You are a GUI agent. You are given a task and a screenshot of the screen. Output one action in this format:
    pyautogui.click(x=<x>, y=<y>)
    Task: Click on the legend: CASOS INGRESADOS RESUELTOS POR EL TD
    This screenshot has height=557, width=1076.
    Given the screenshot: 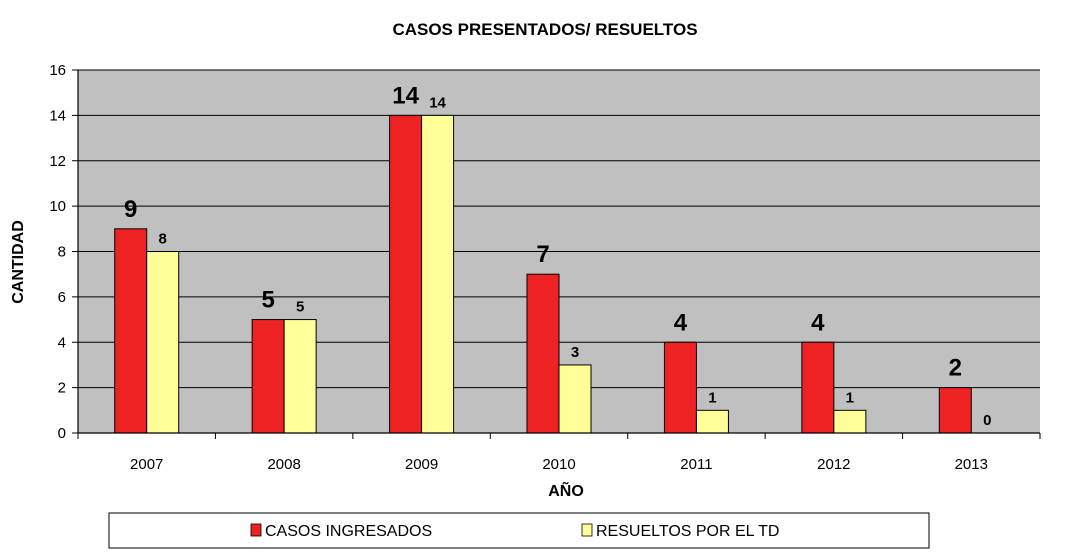 What is the action you would take?
    pyautogui.click(x=519, y=530)
    